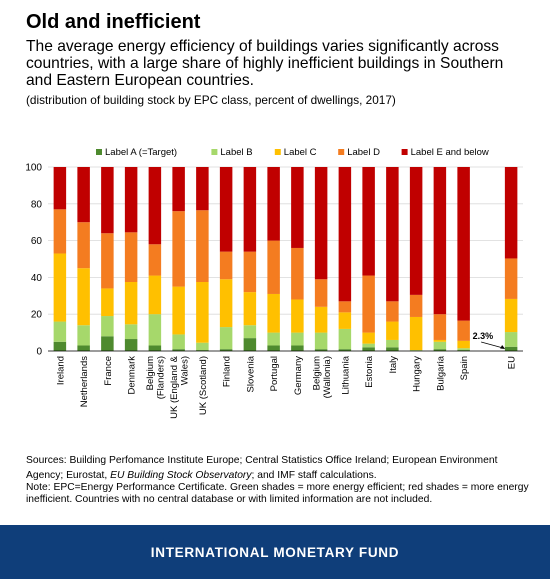  Describe the element at coordinates (345, 320) in the screenshot. I see `bar-lithuania-label-c` at that location.